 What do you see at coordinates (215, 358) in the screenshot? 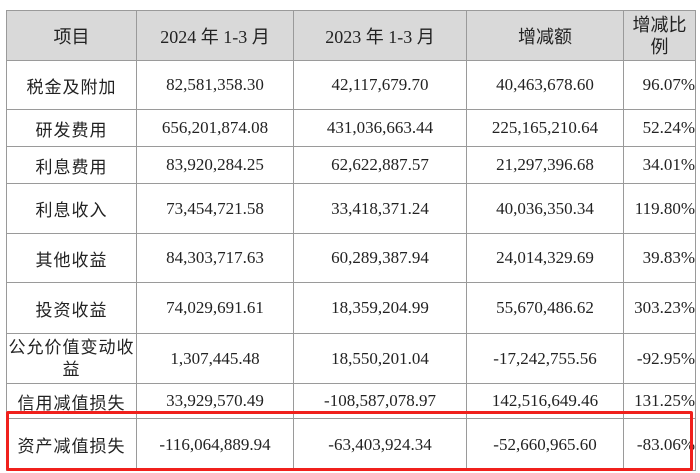
I see `value-2024-cell: 1,307,445.48` at bounding box center [215, 358].